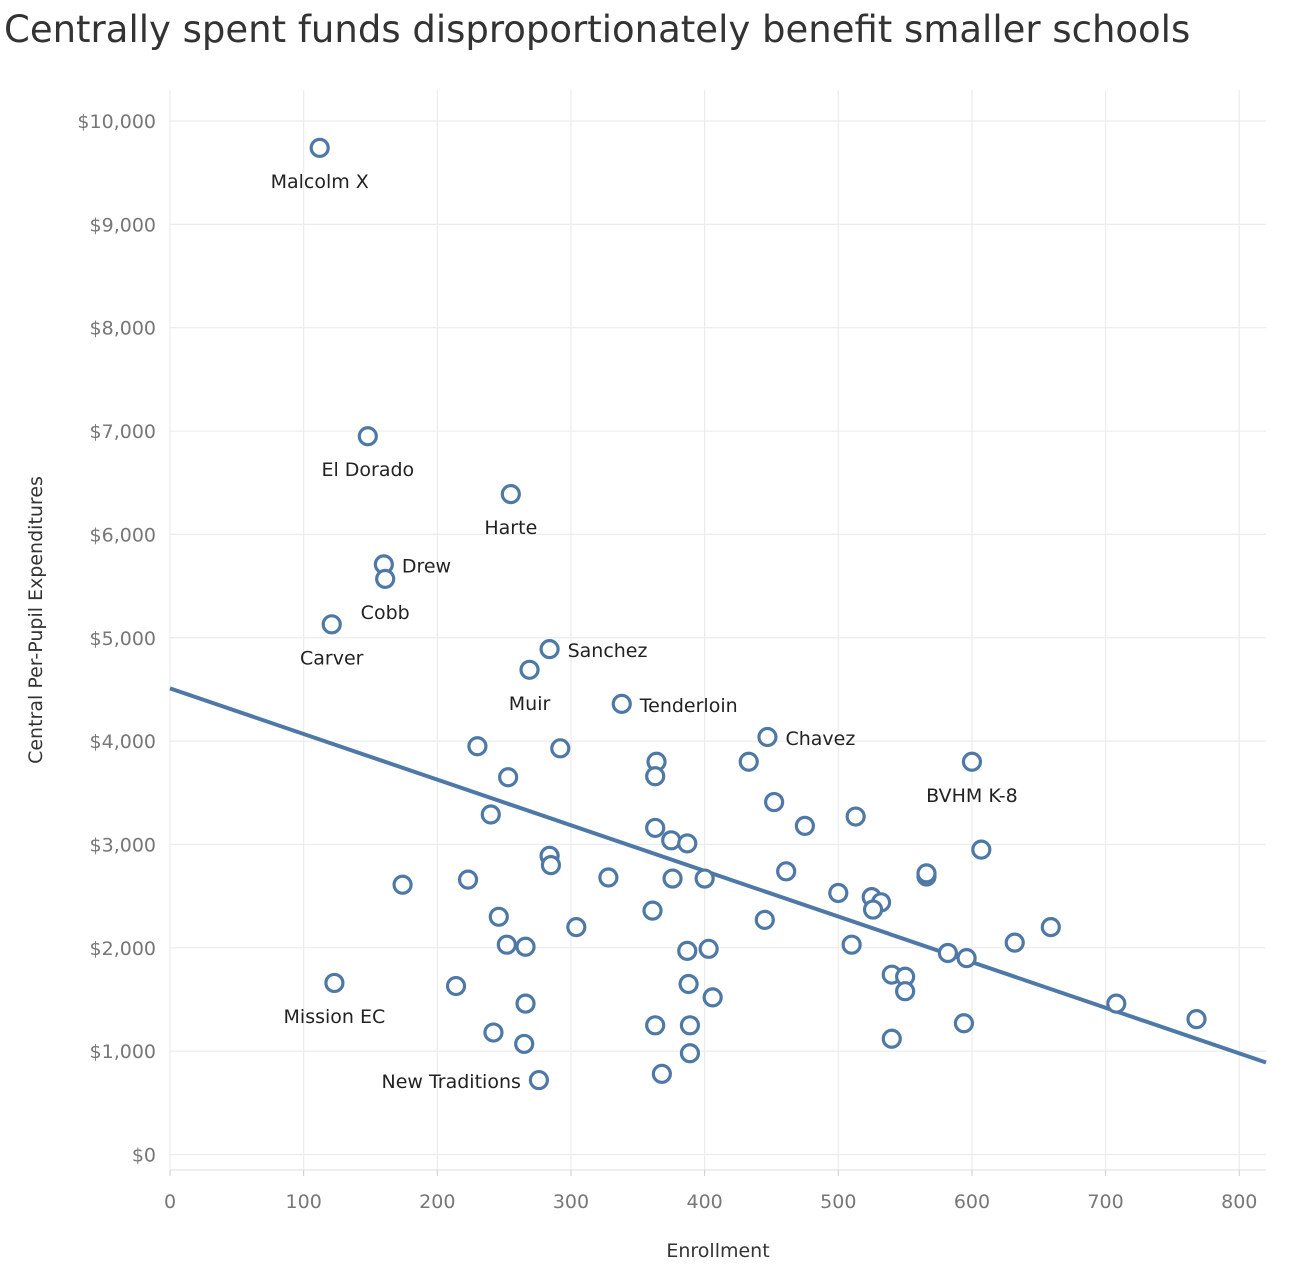  Describe the element at coordinates (123, 432) in the screenshot. I see `y-tick-label: $7,000` at that location.